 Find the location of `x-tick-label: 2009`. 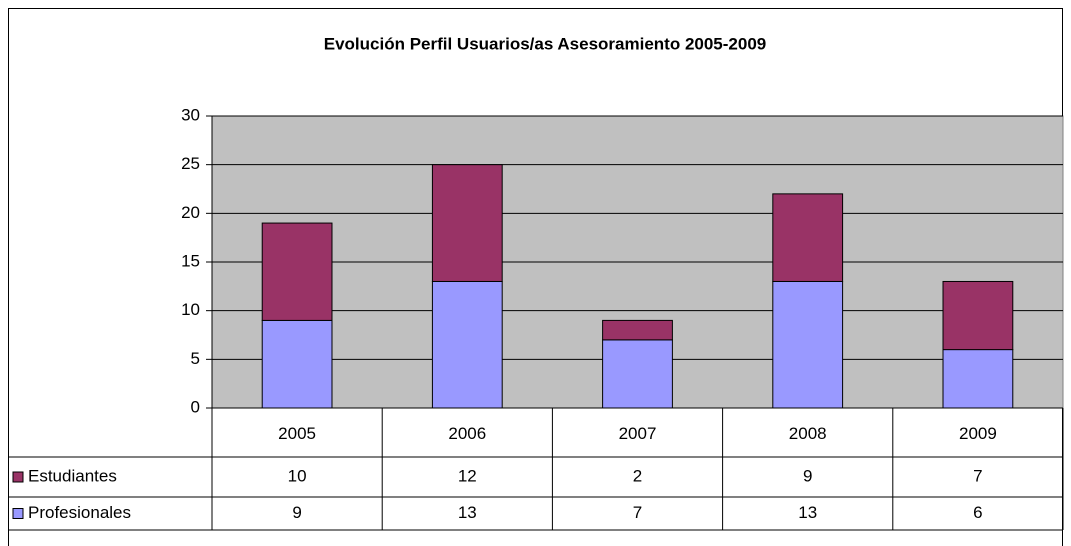

x-tick-label: 2009 is located at coordinates (978, 433).